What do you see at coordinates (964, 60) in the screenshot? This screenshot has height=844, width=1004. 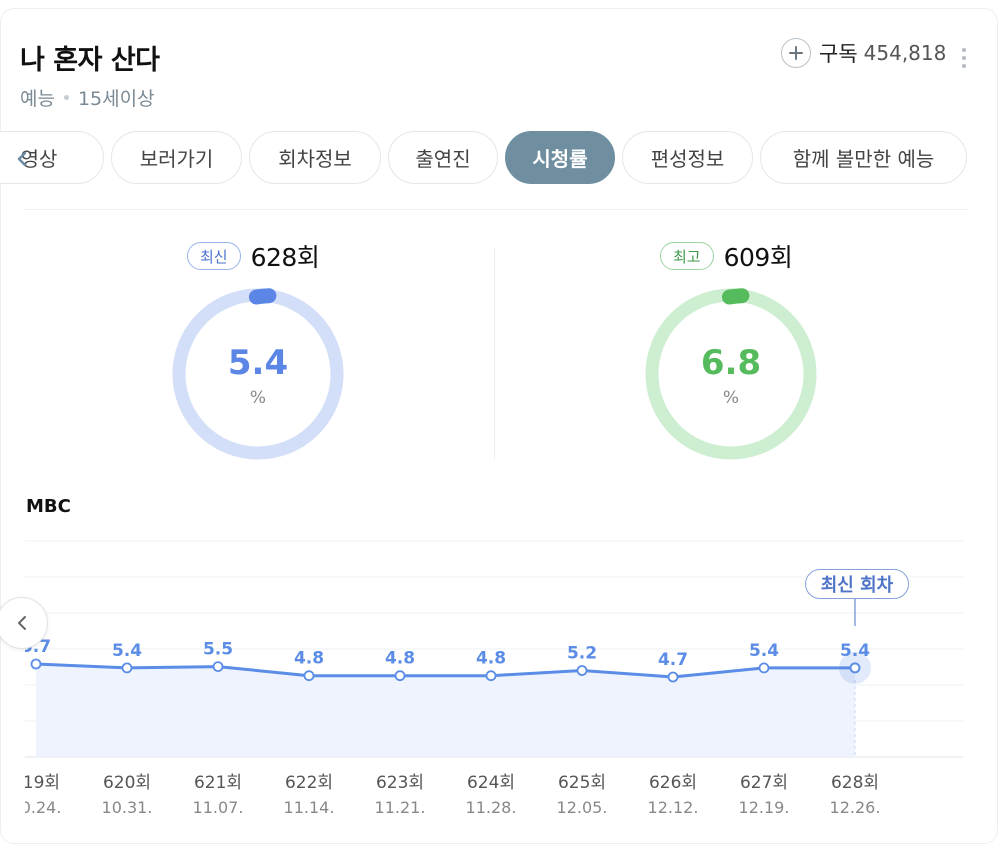 I see `more-vertical-icon` at bounding box center [964, 60].